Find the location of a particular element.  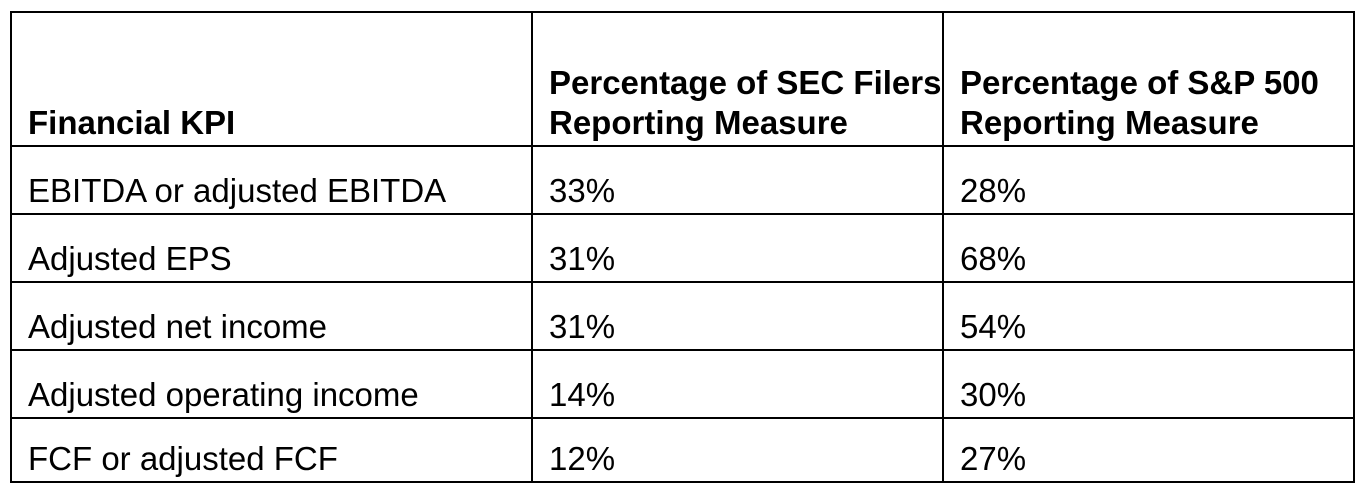

header-financial-kpi: Financial KPI is located at coordinates (271, 79).